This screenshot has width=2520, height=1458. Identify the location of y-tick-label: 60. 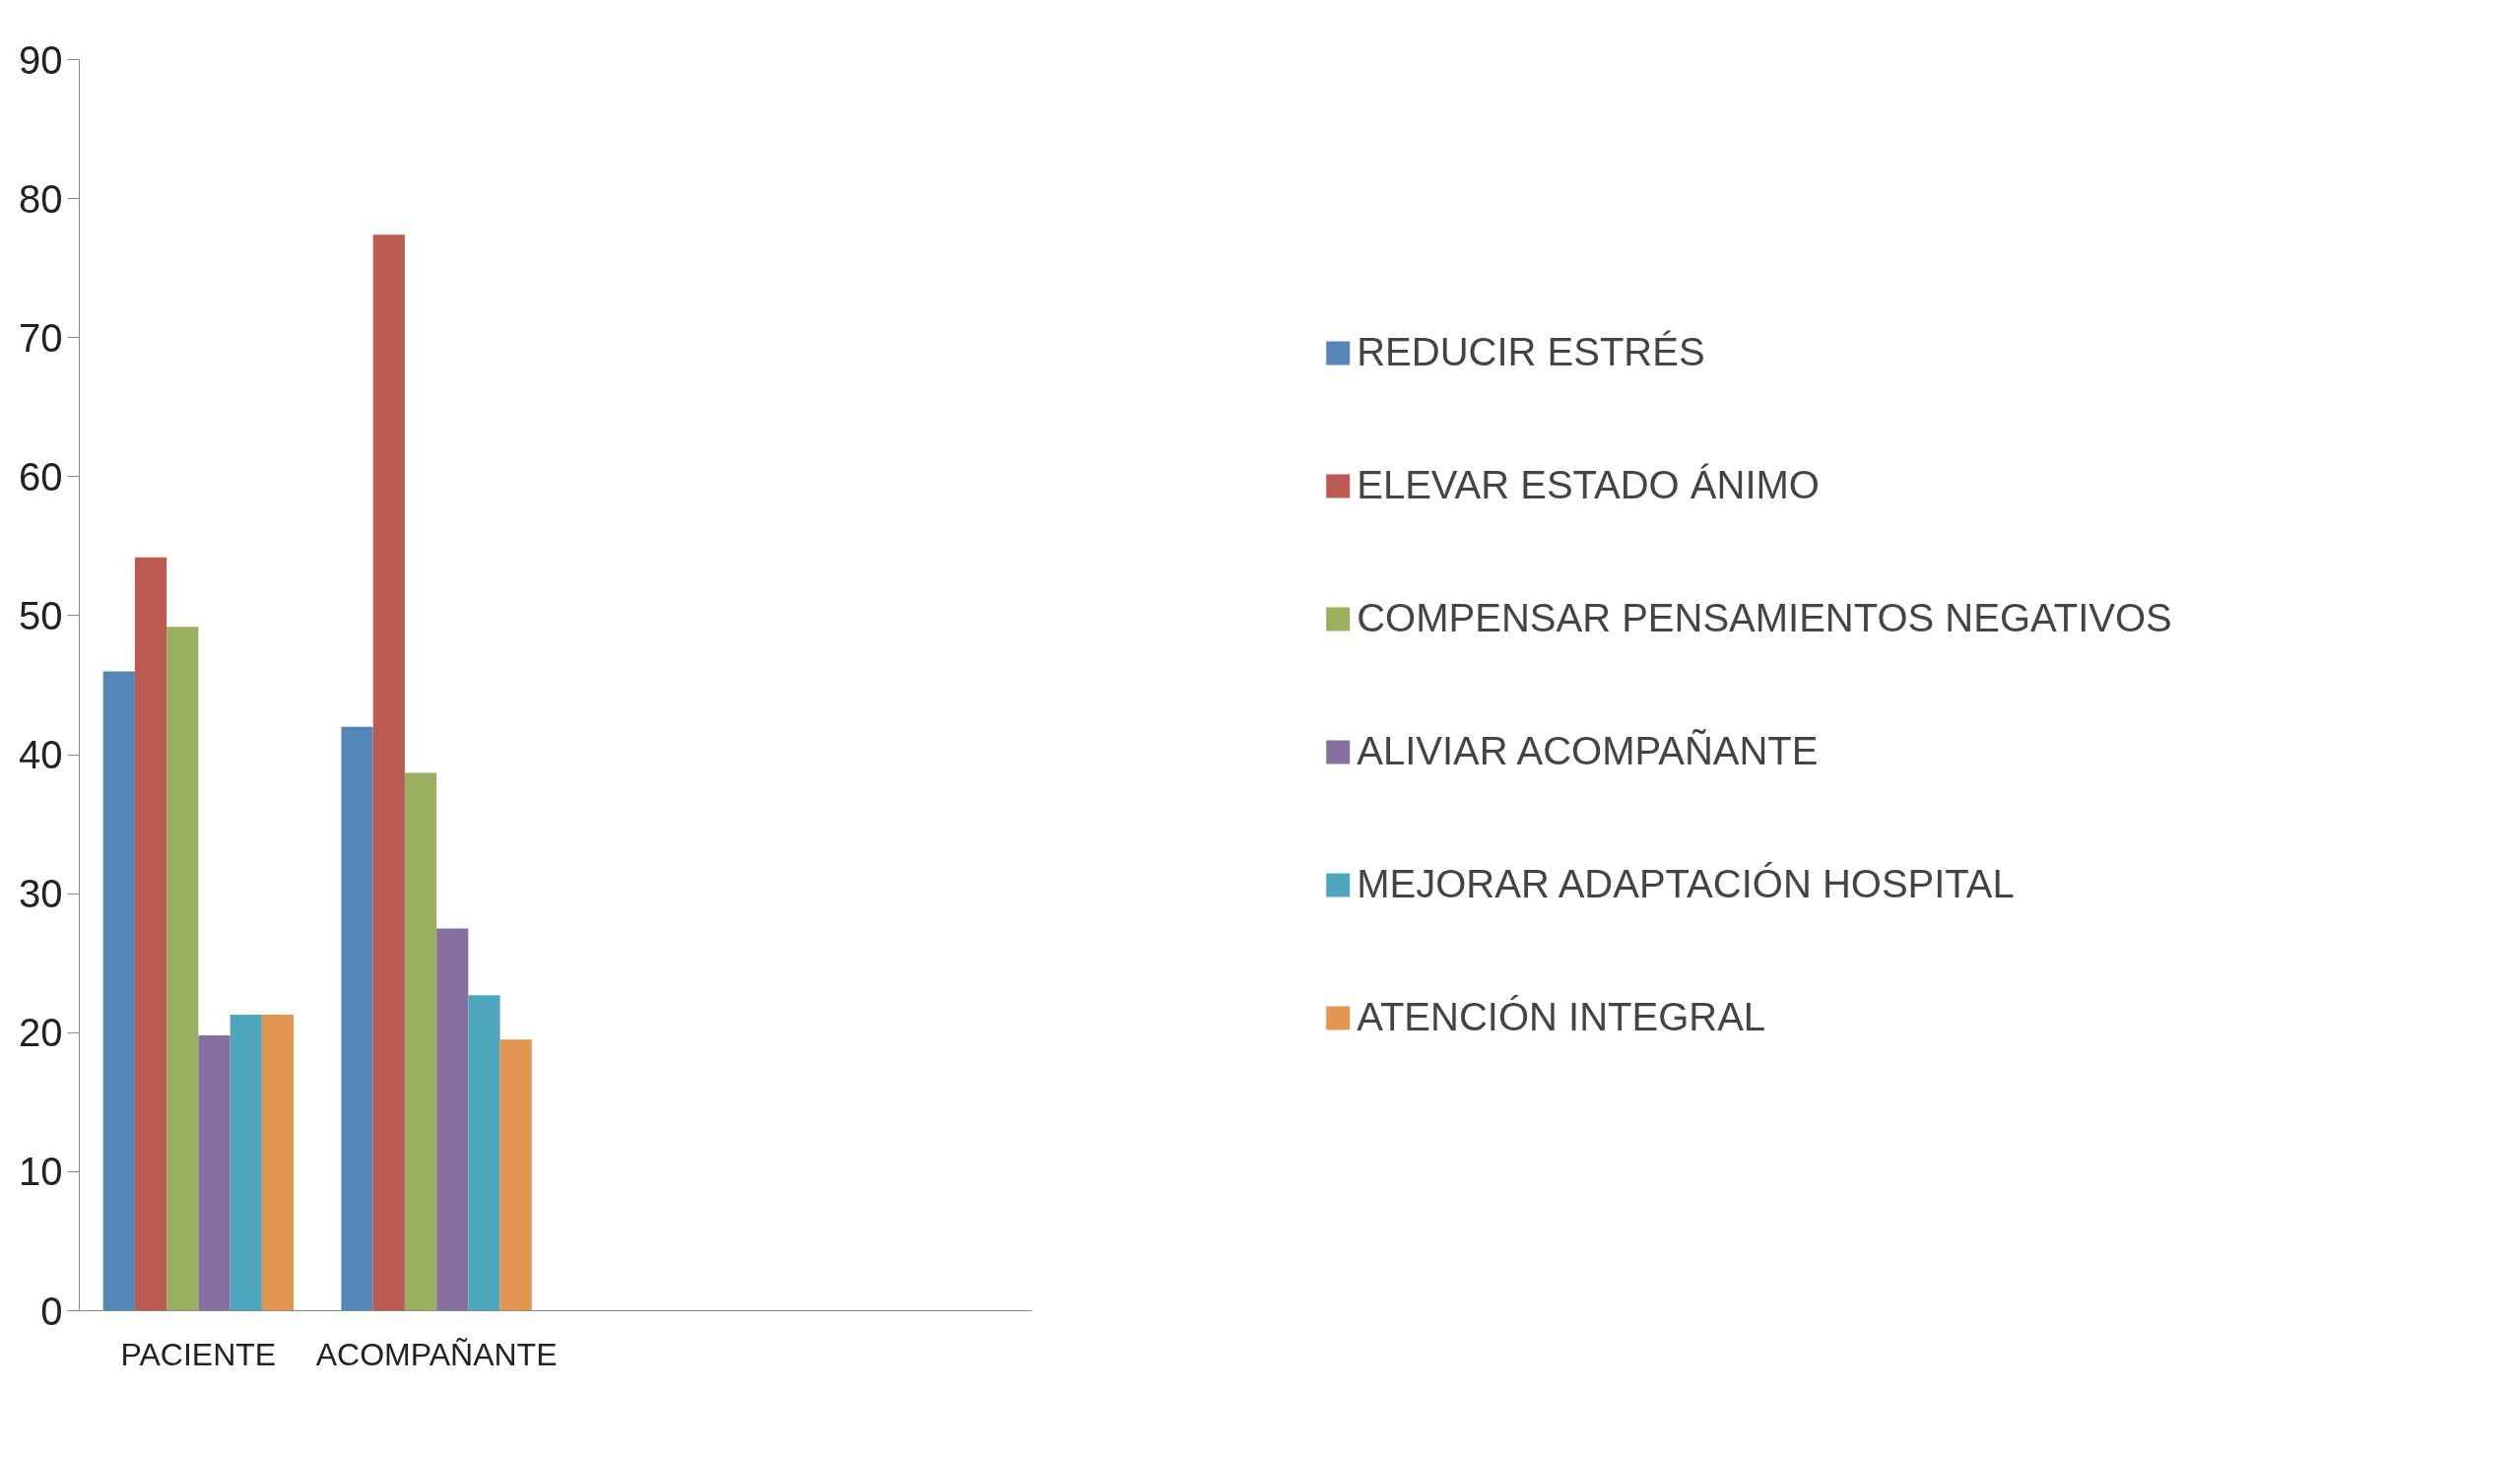
(41, 476).